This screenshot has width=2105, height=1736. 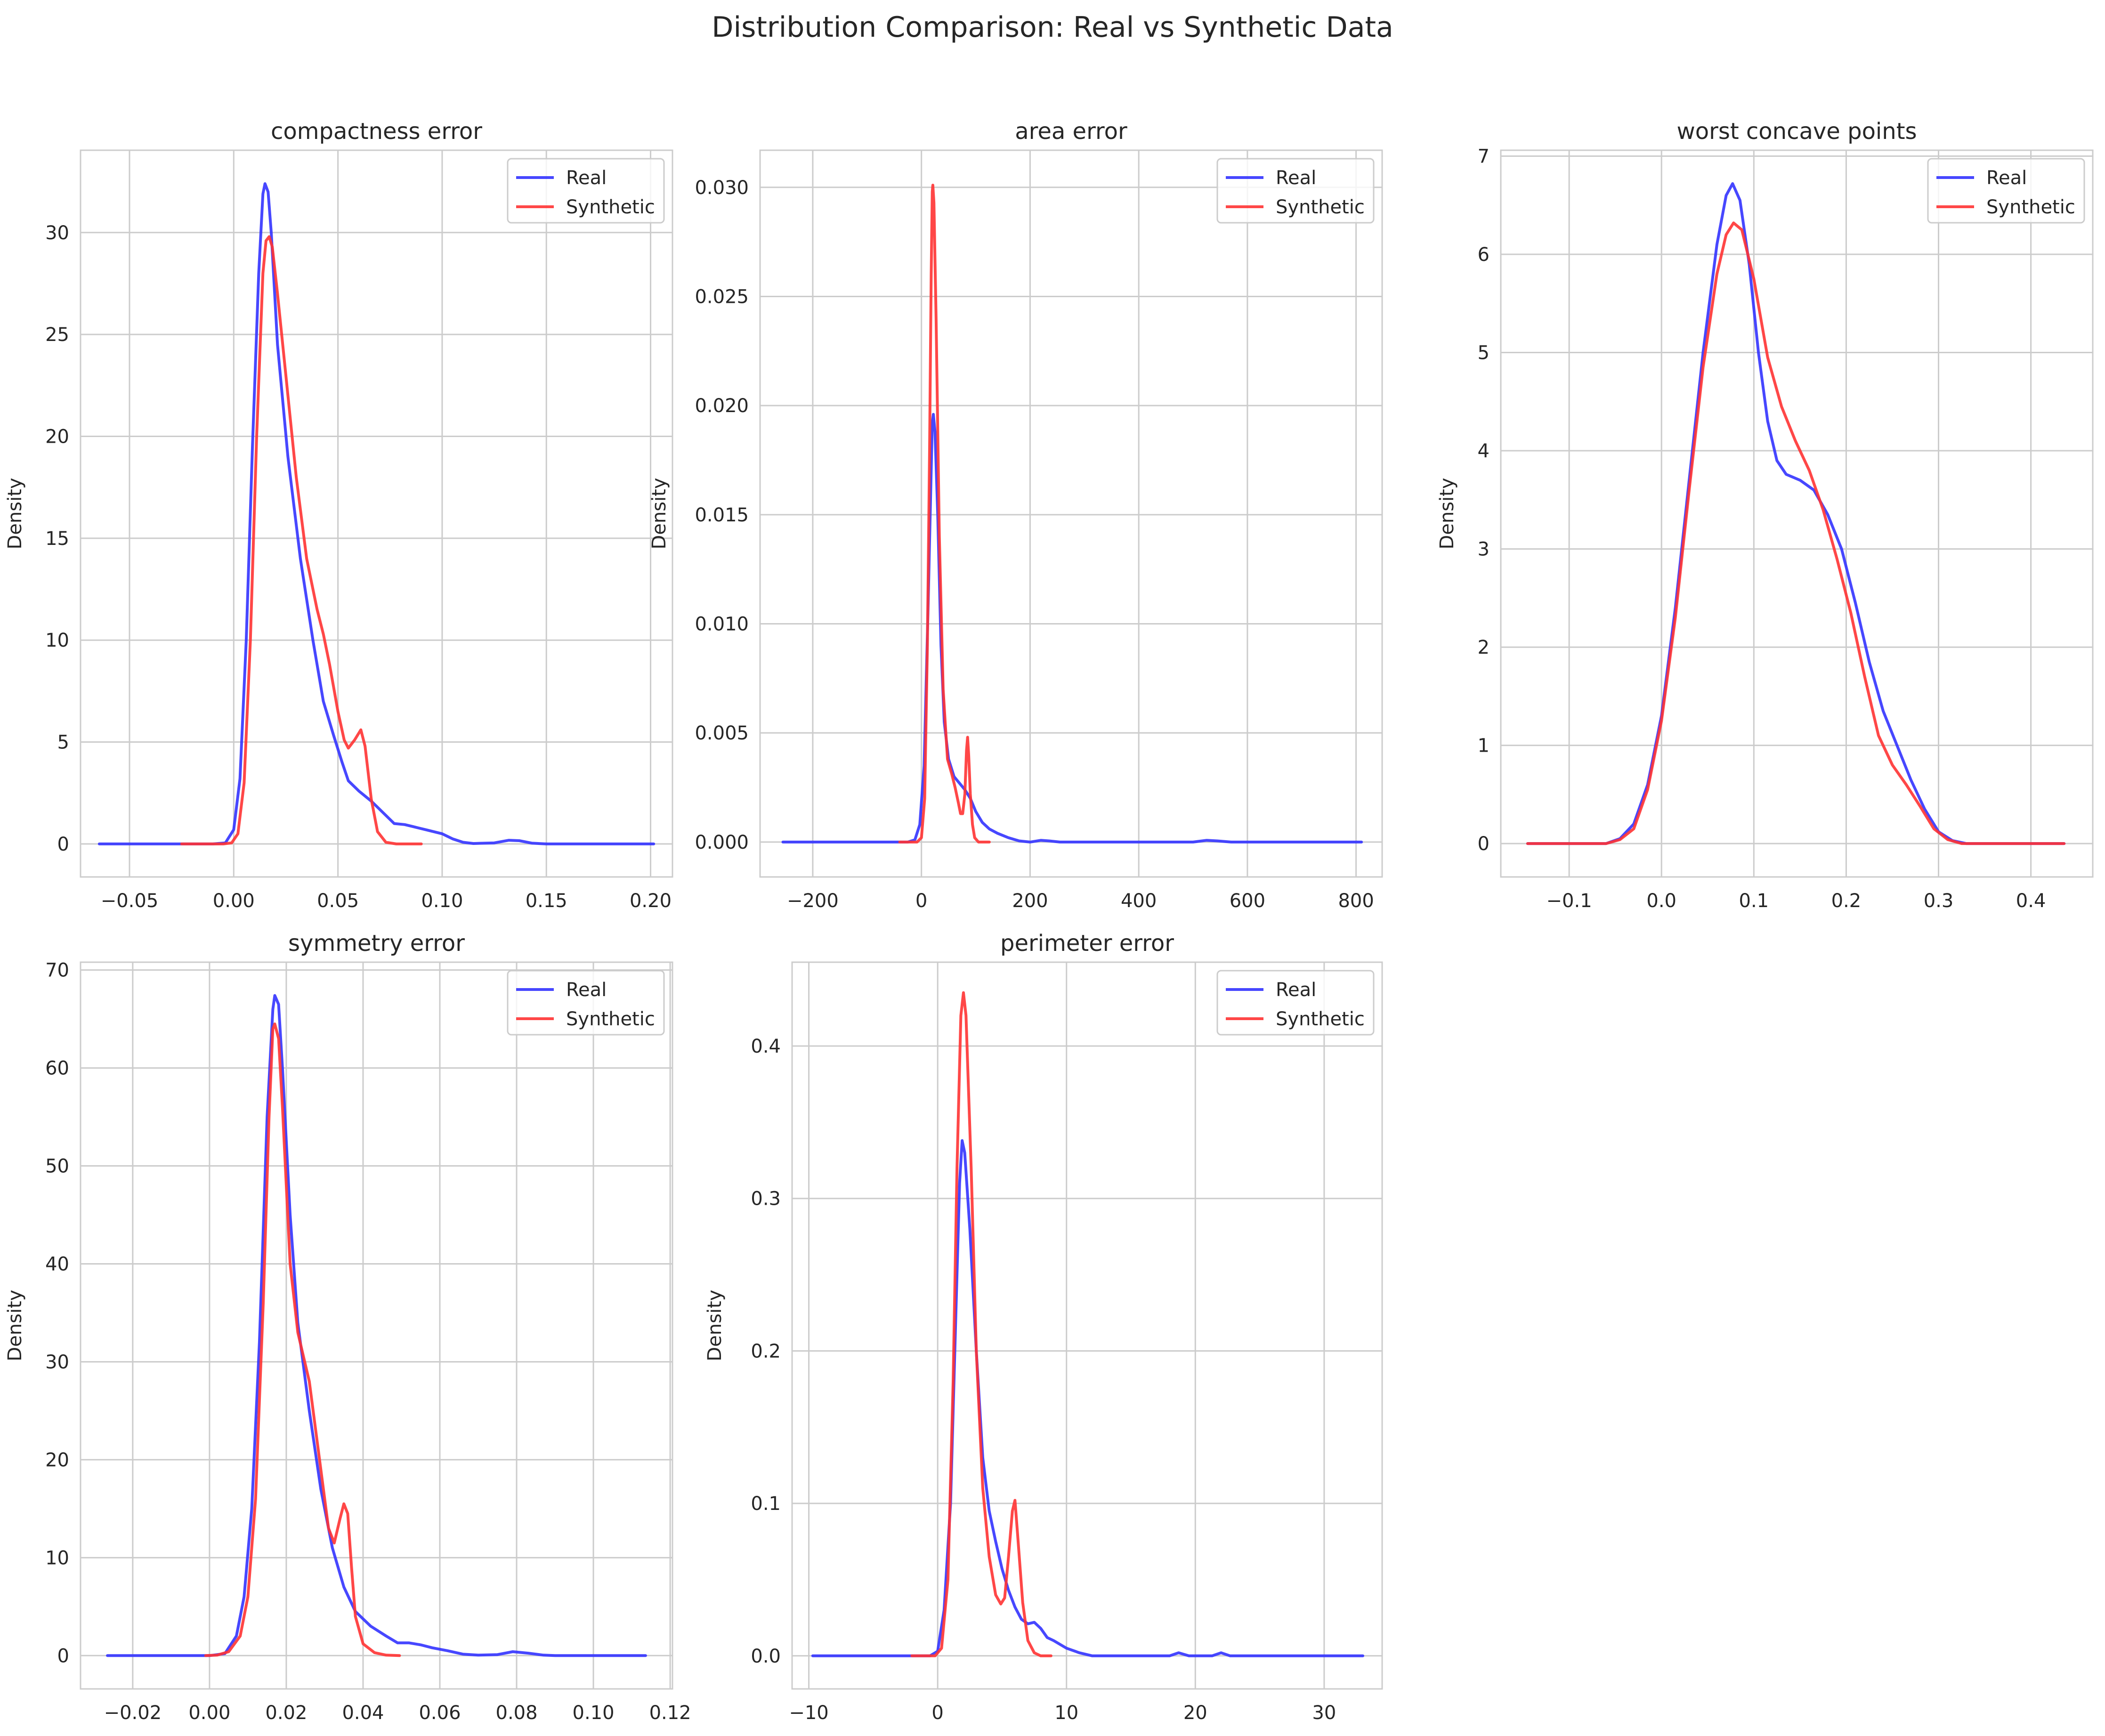 I want to click on y-tick-label: 0.1, so click(x=766, y=1504).